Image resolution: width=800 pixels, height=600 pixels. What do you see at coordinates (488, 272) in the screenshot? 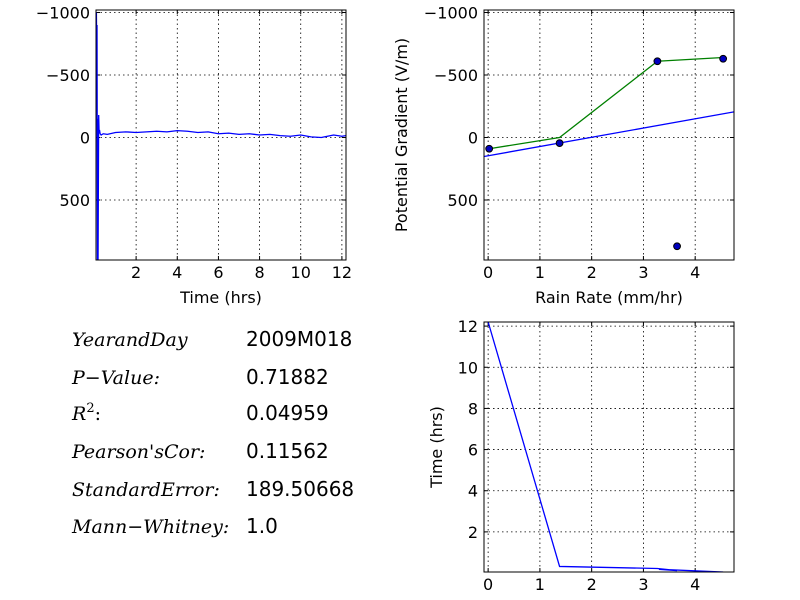
I see `p2-xtick-label-0: 0` at bounding box center [488, 272].